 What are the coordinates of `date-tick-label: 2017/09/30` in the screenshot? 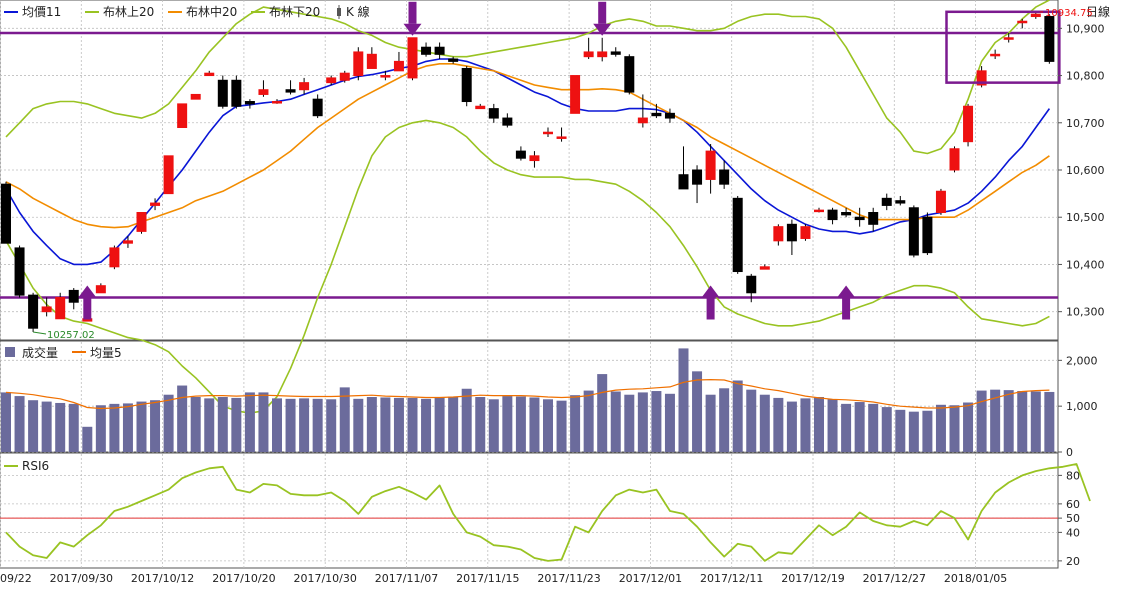 It's located at (81, 578).